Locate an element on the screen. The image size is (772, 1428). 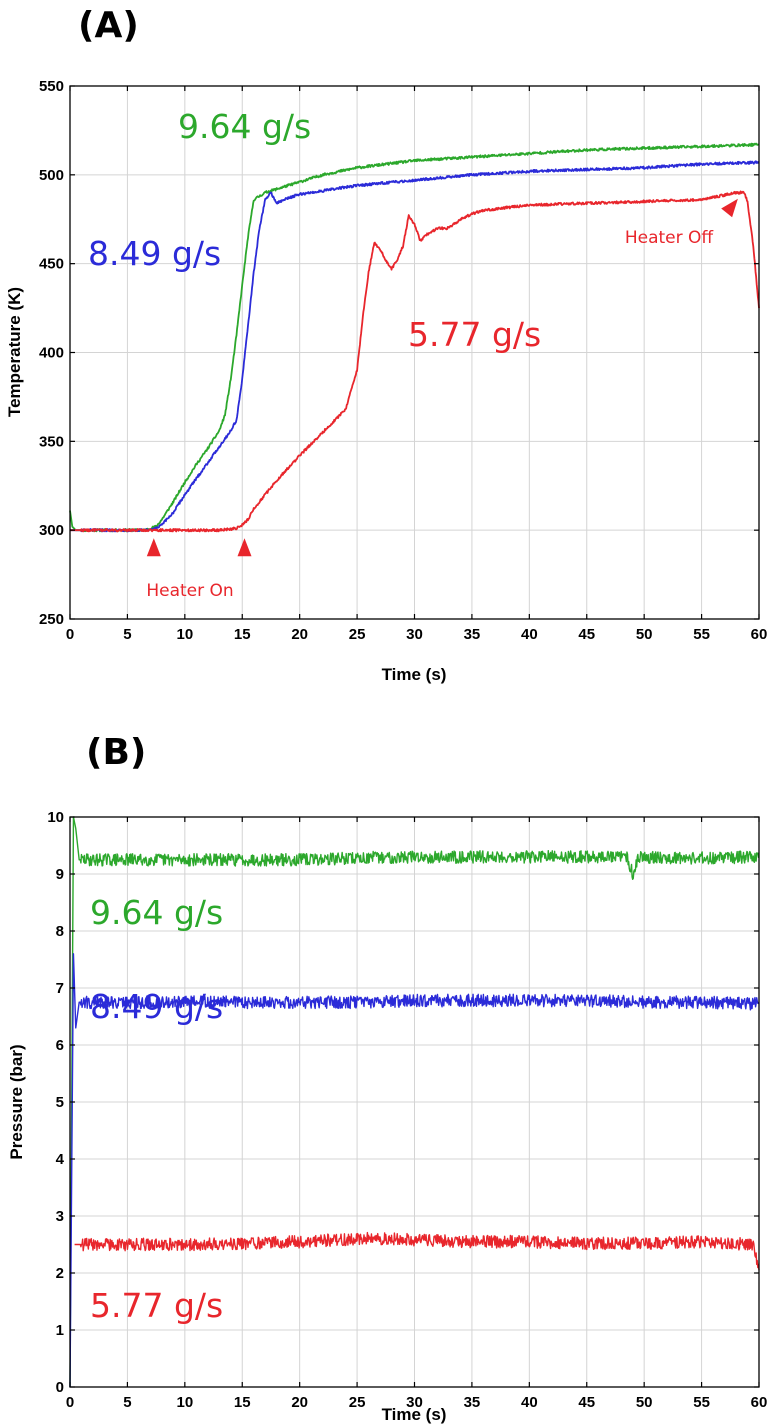
y-tick-label: 10 is located at coordinates (55, 817).